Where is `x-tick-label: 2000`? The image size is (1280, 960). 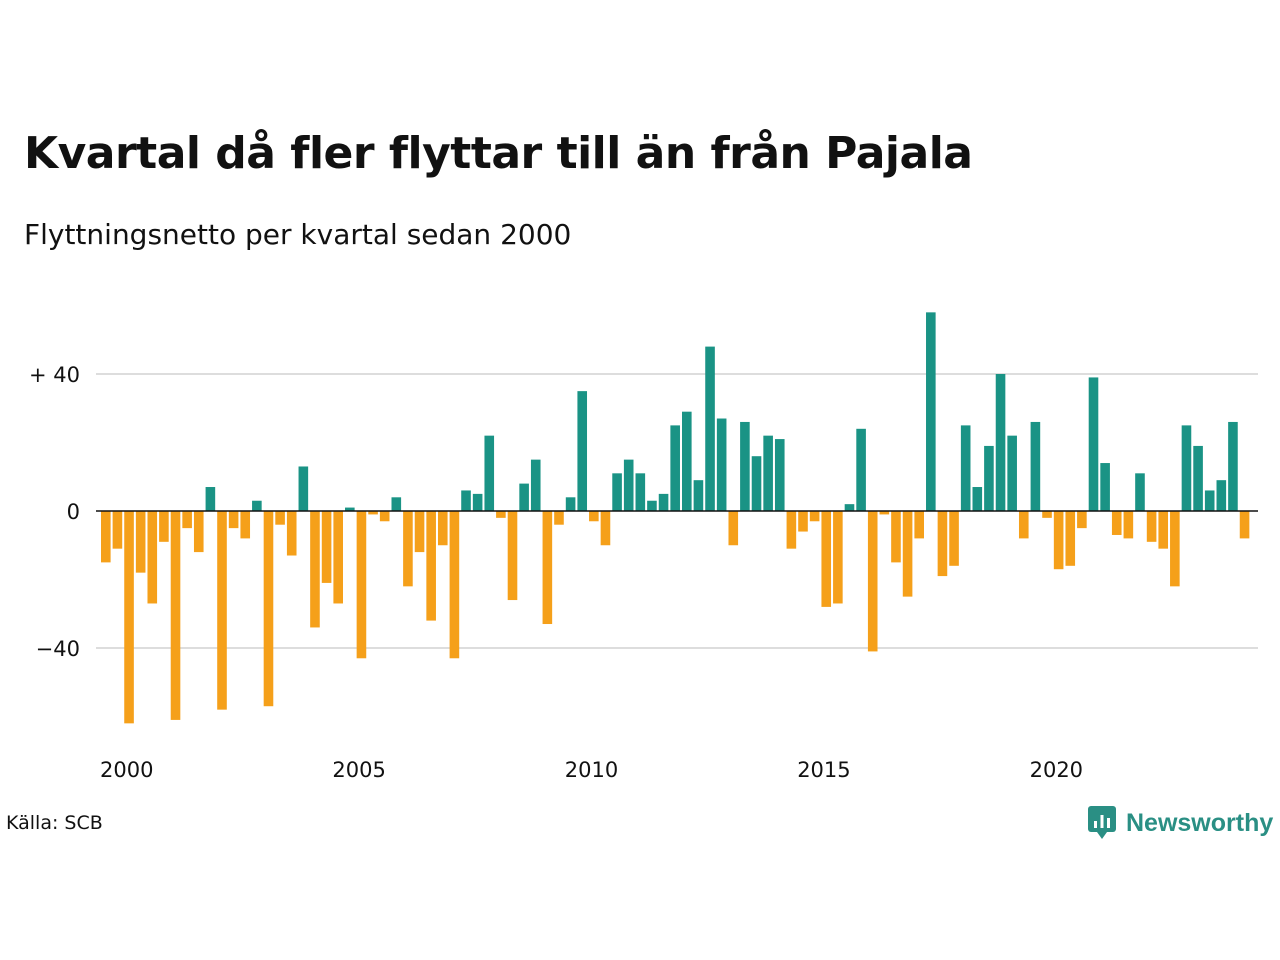
x-tick-label: 2000 is located at coordinates (126, 770).